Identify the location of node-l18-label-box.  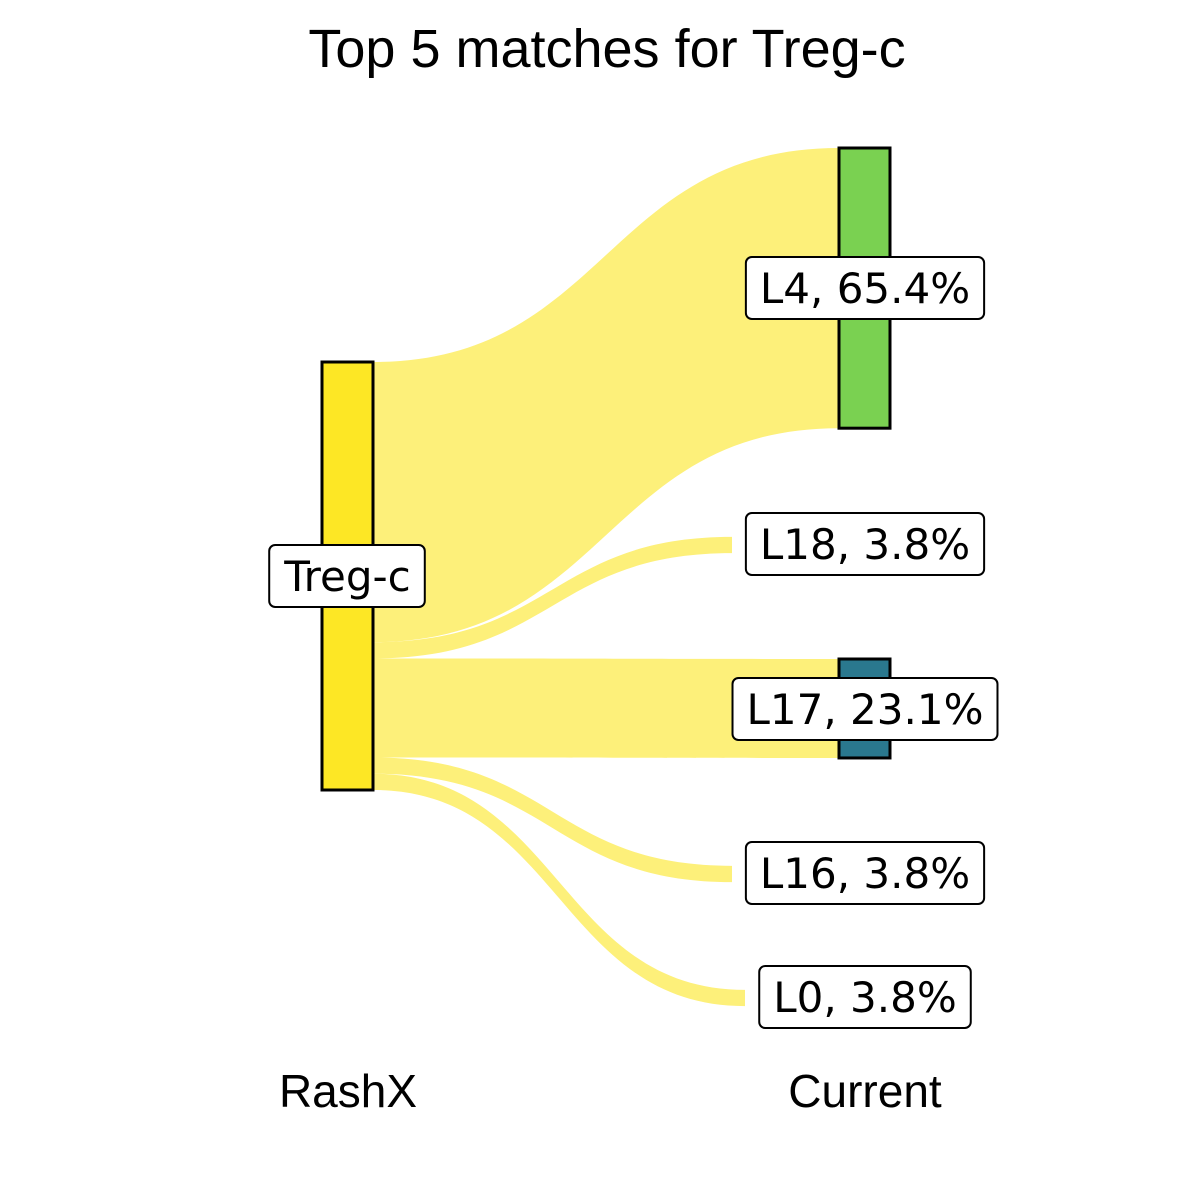
(865, 544).